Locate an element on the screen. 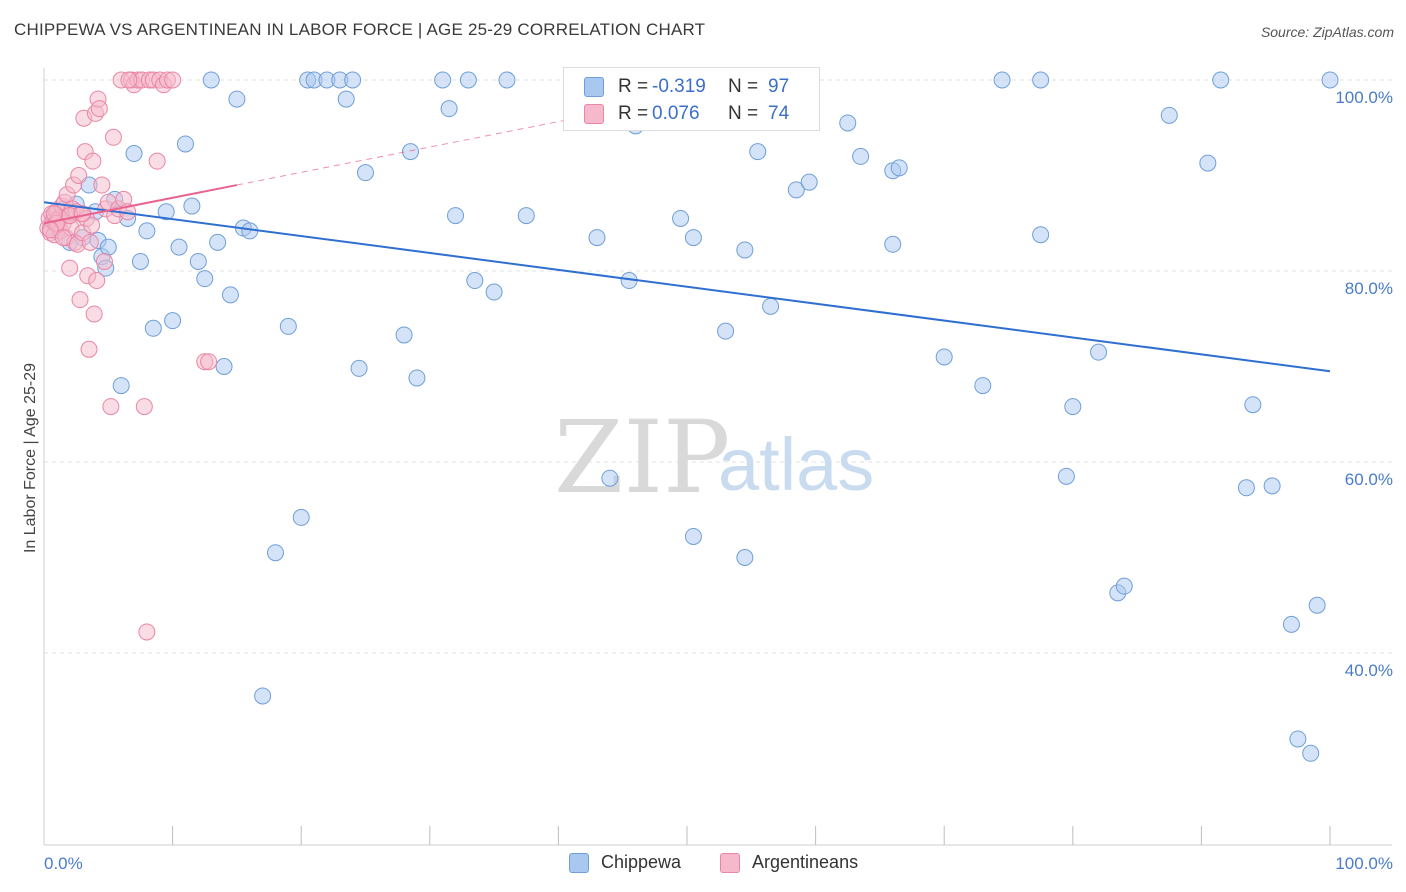 The width and height of the screenshot is (1406, 892). y-tick-label: 100.0% is located at coordinates (1364, 97).